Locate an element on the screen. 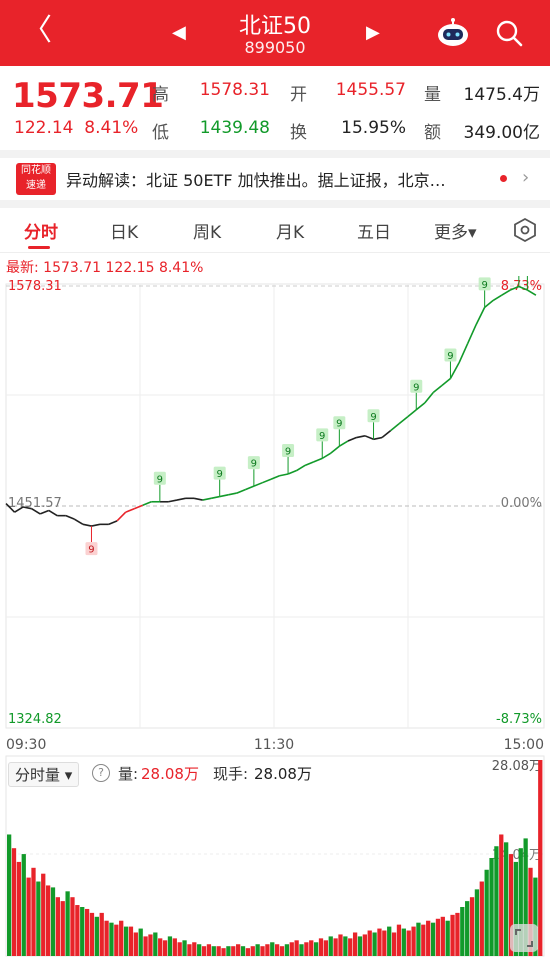 This screenshot has height=960, width=550. prev-stock-button: ◀ is located at coordinates (179, 32).